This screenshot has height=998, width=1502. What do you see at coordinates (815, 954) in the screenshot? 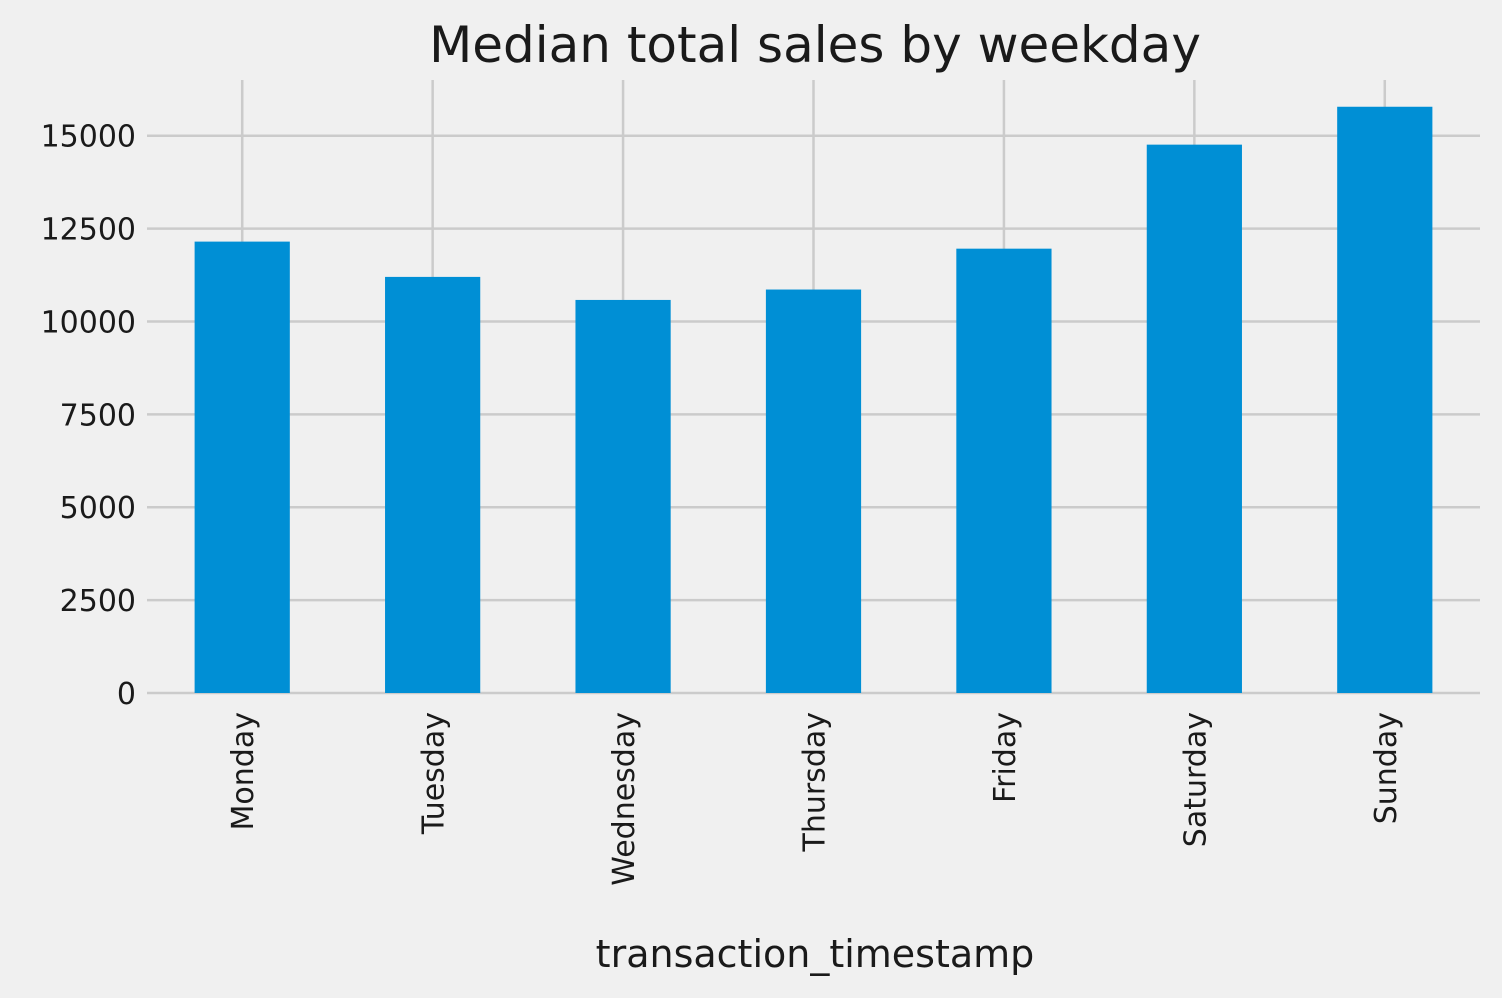
I see `x-axis-title: transaction_timestamp` at bounding box center [815, 954].